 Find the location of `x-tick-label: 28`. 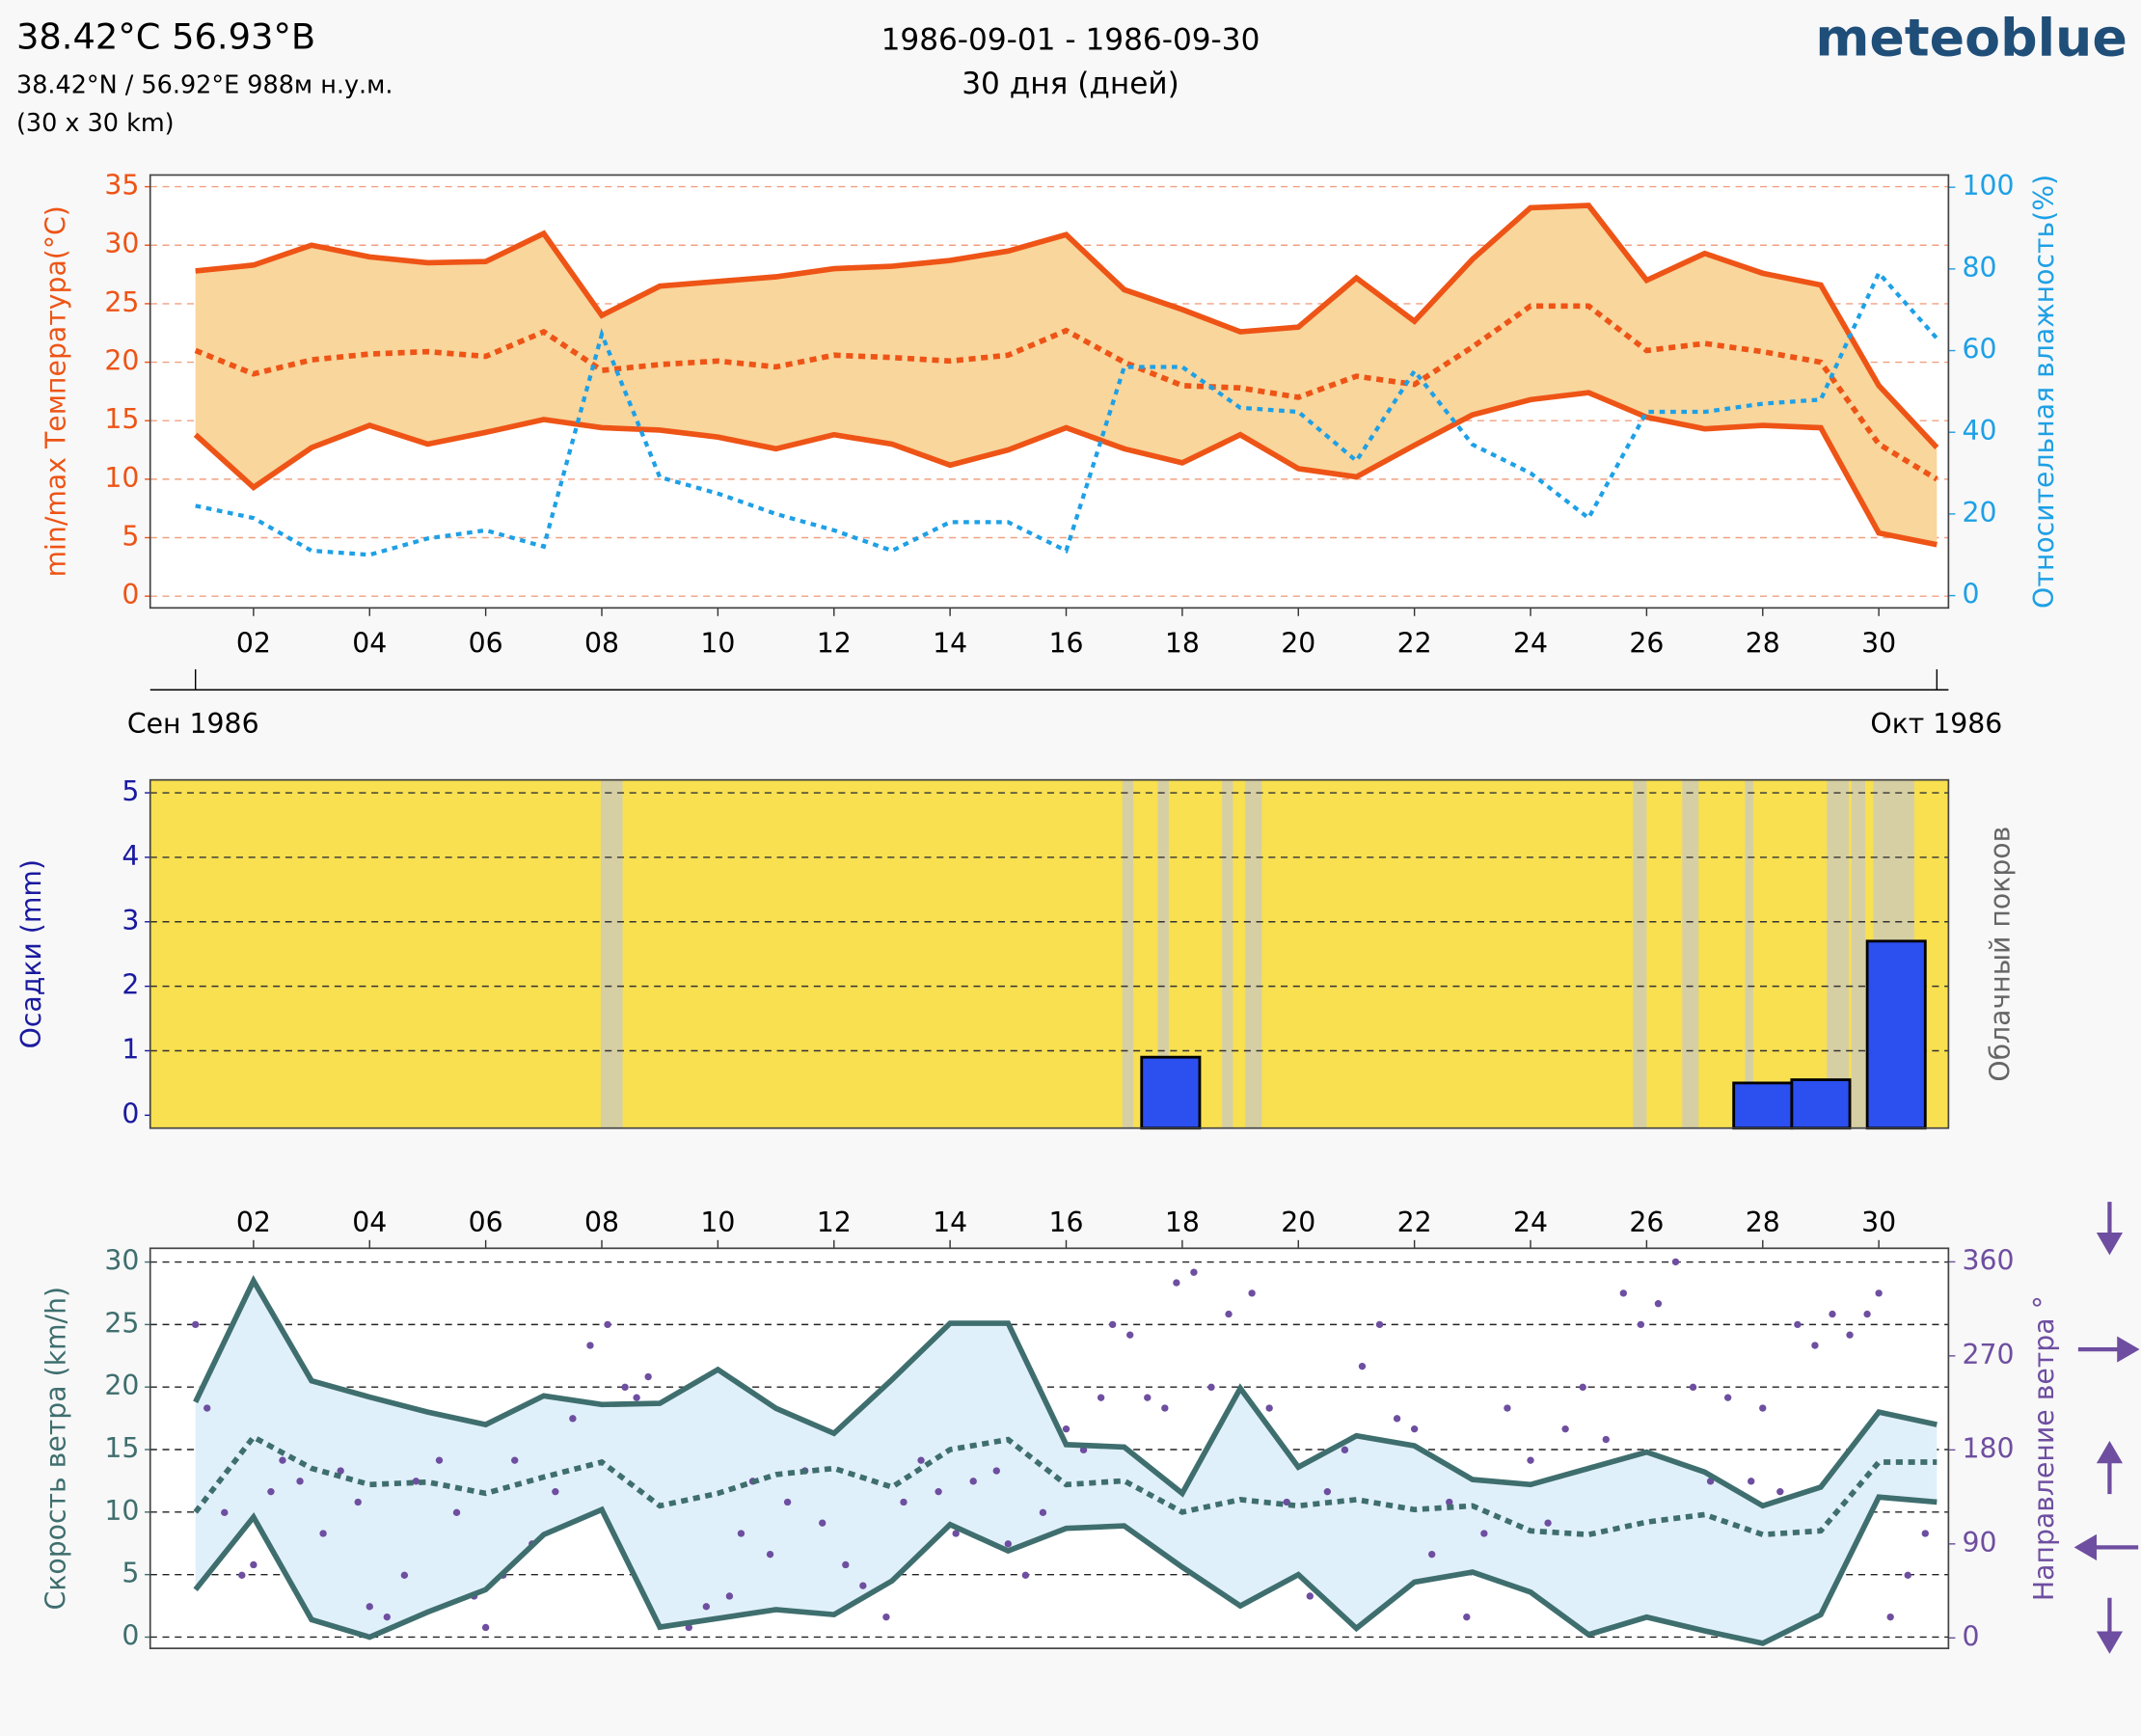

x-tick-label: 28 is located at coordinates (1763, 1222).